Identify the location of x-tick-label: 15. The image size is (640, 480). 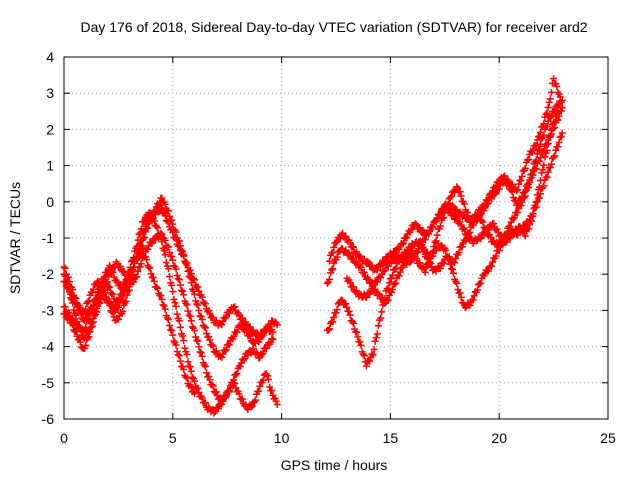
(391, 438).